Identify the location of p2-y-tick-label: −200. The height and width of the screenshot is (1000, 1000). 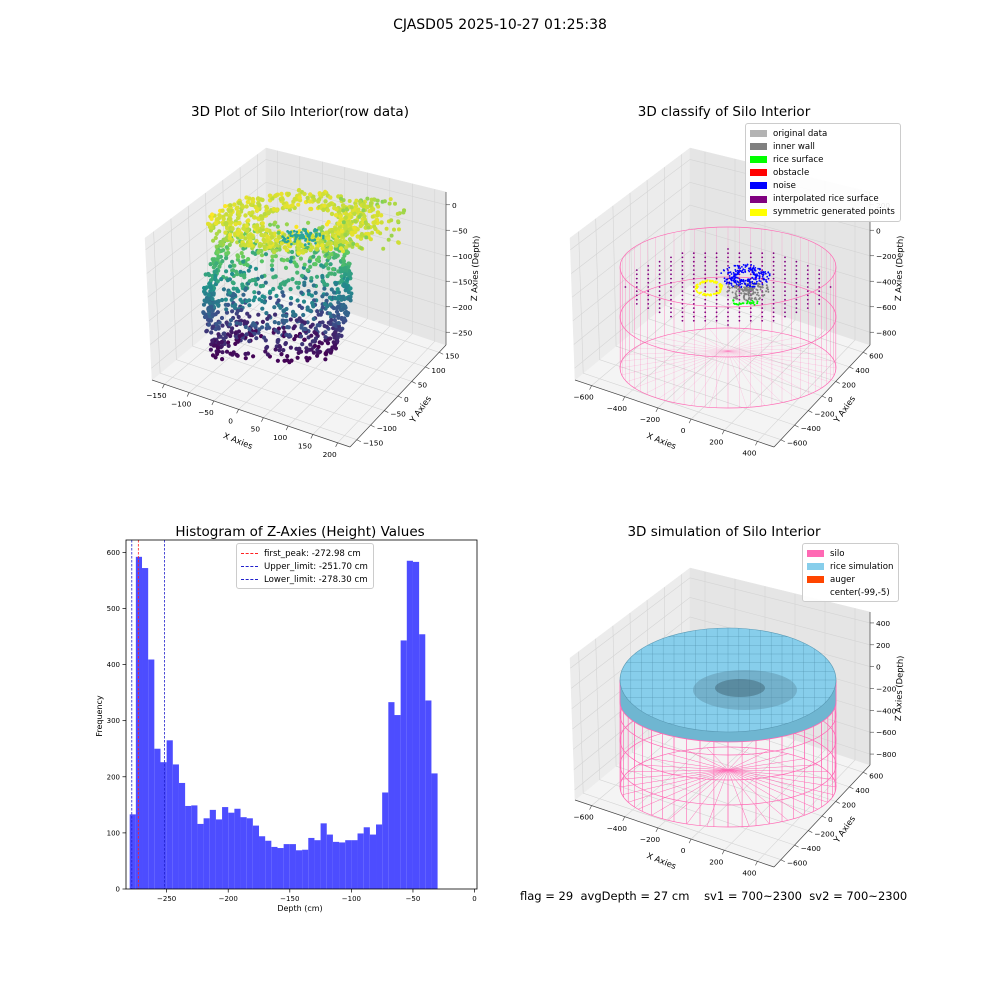
(824, 414).